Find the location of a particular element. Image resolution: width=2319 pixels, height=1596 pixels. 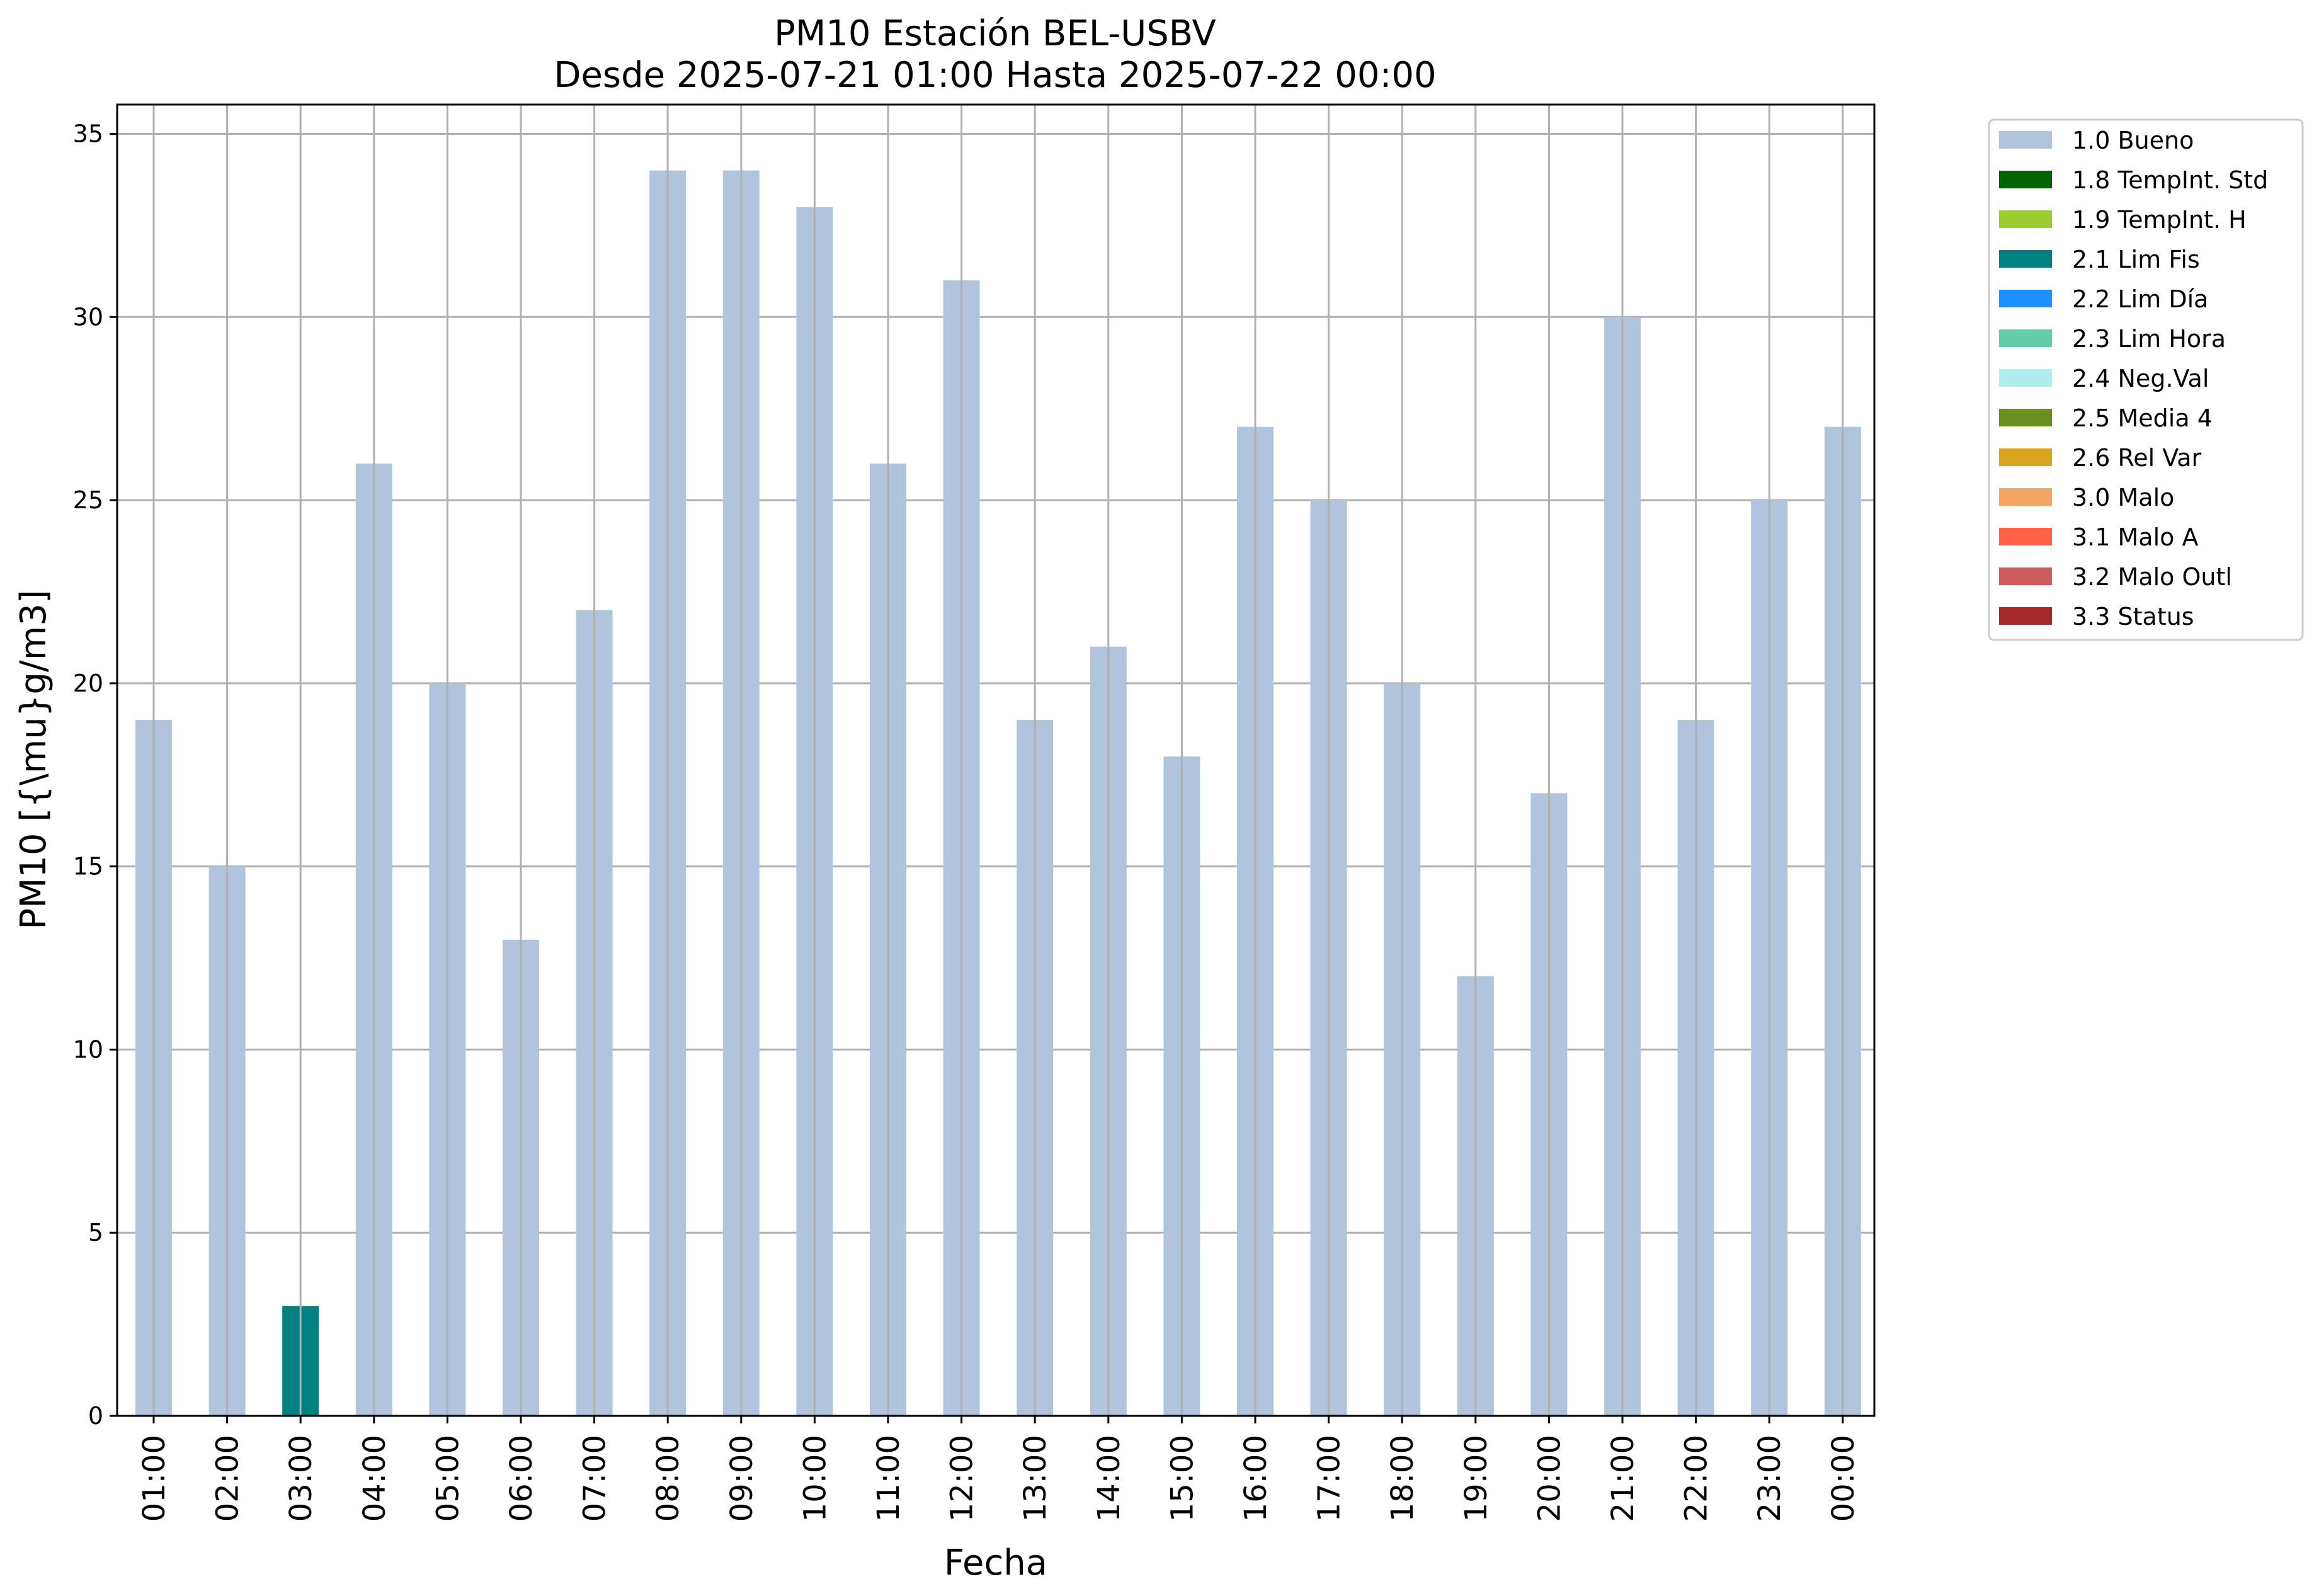

y-tick-label: 10 is located at coordinates (88, 1049).